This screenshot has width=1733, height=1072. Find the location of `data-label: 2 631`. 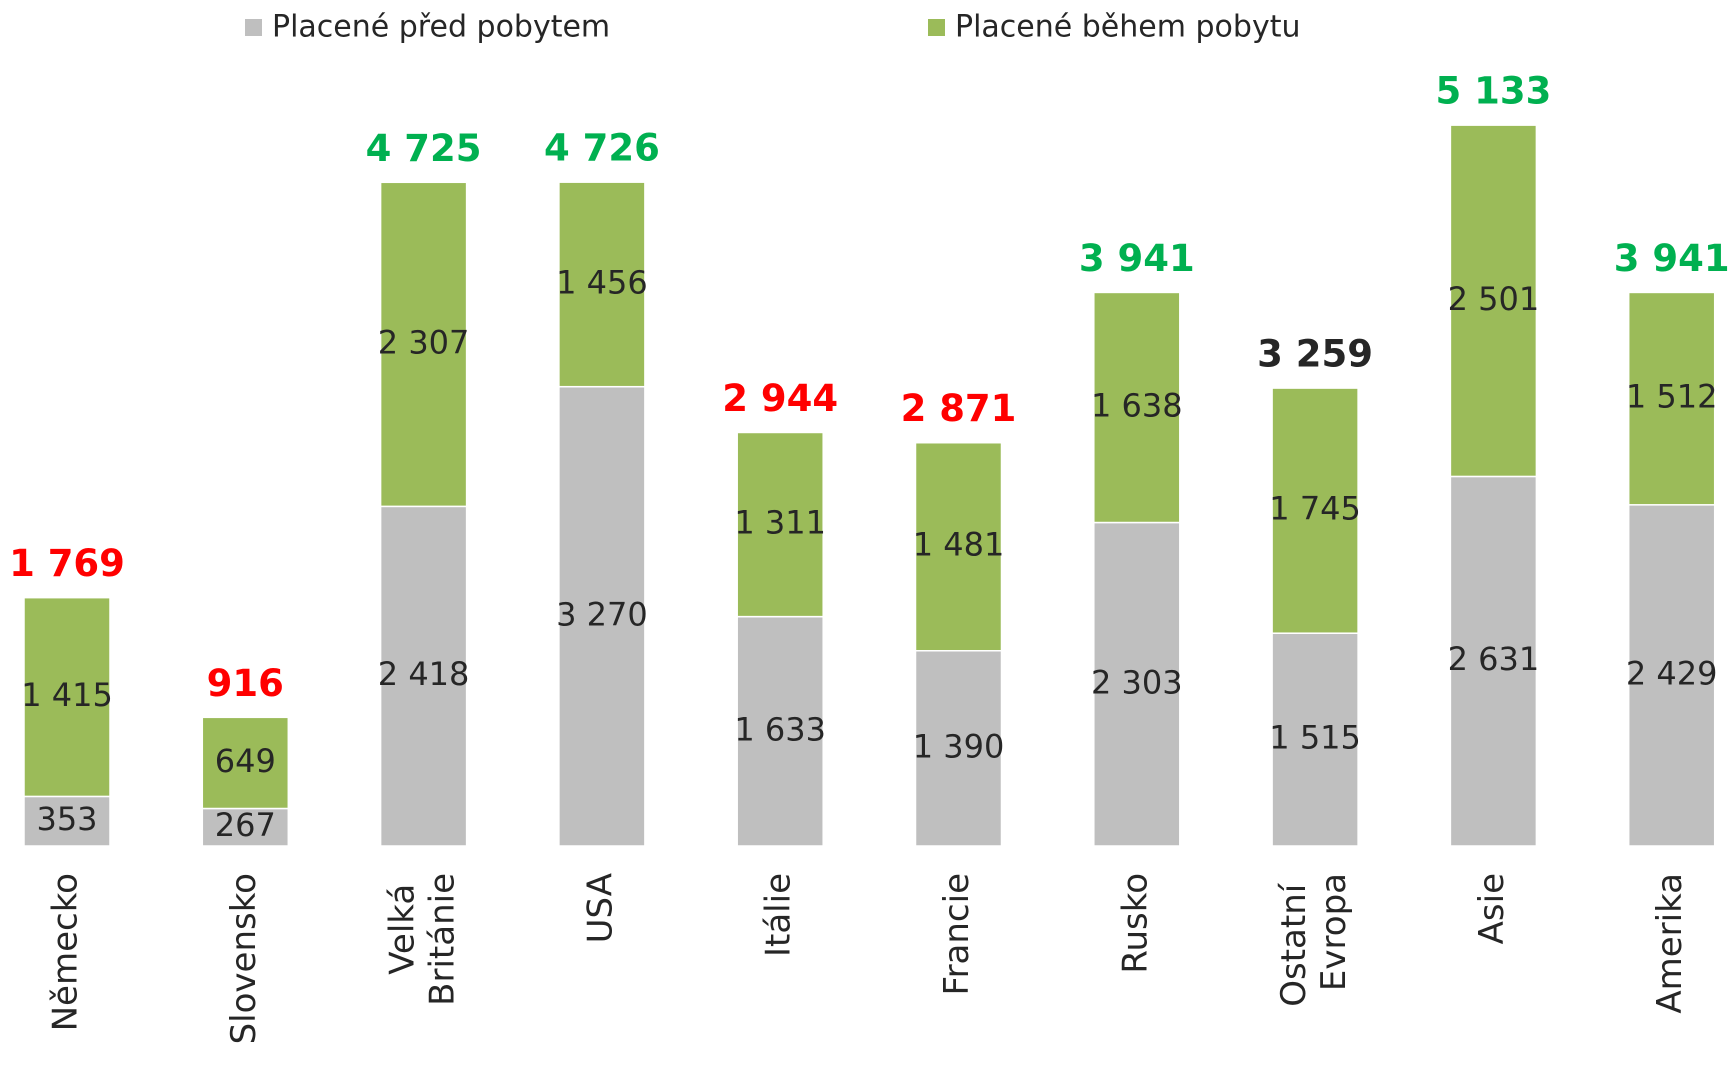

data-label: 2 631 is located at coordinates (1494, 659).